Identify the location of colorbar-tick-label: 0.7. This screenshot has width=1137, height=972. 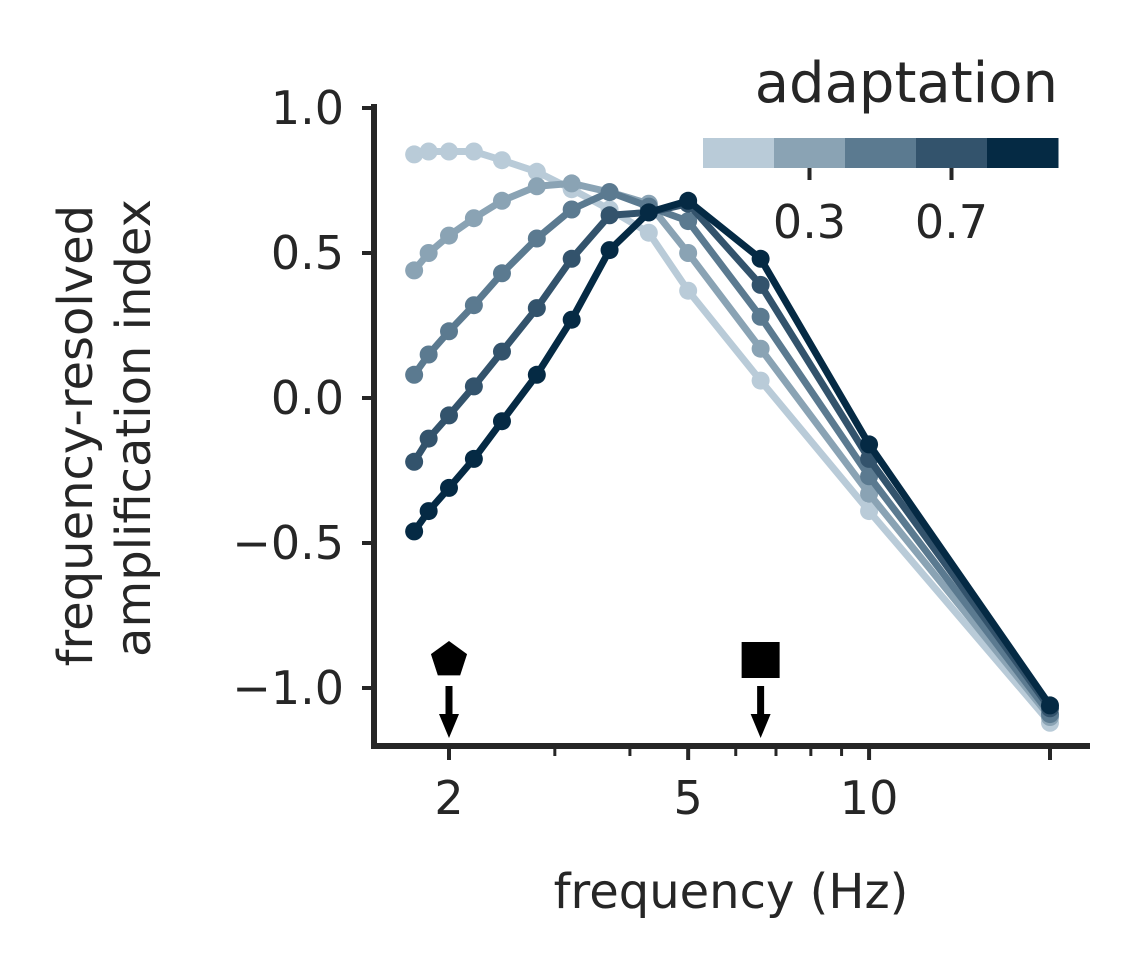
(951, 222).